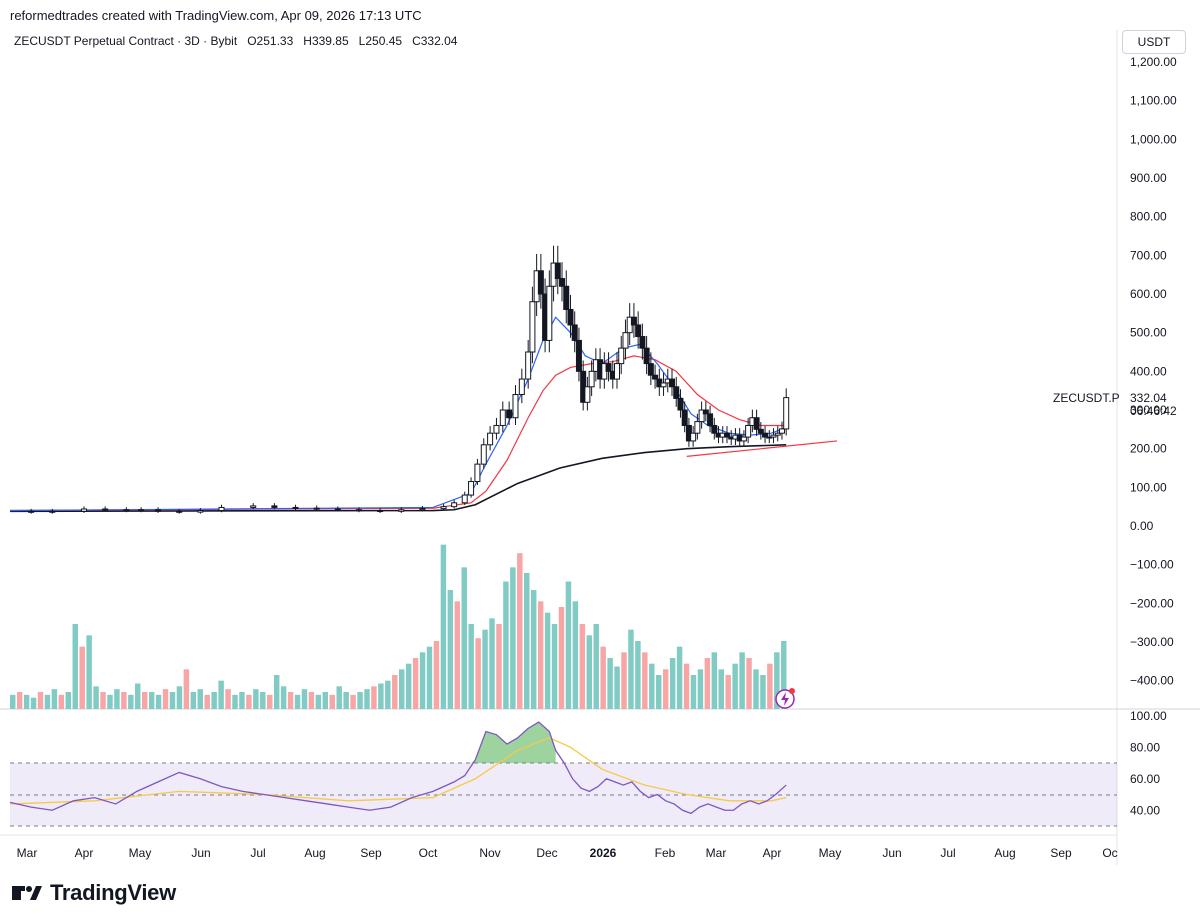 The image size is (1200, 922). I want to click on time-axis-label: Jul, so click(947, 853).